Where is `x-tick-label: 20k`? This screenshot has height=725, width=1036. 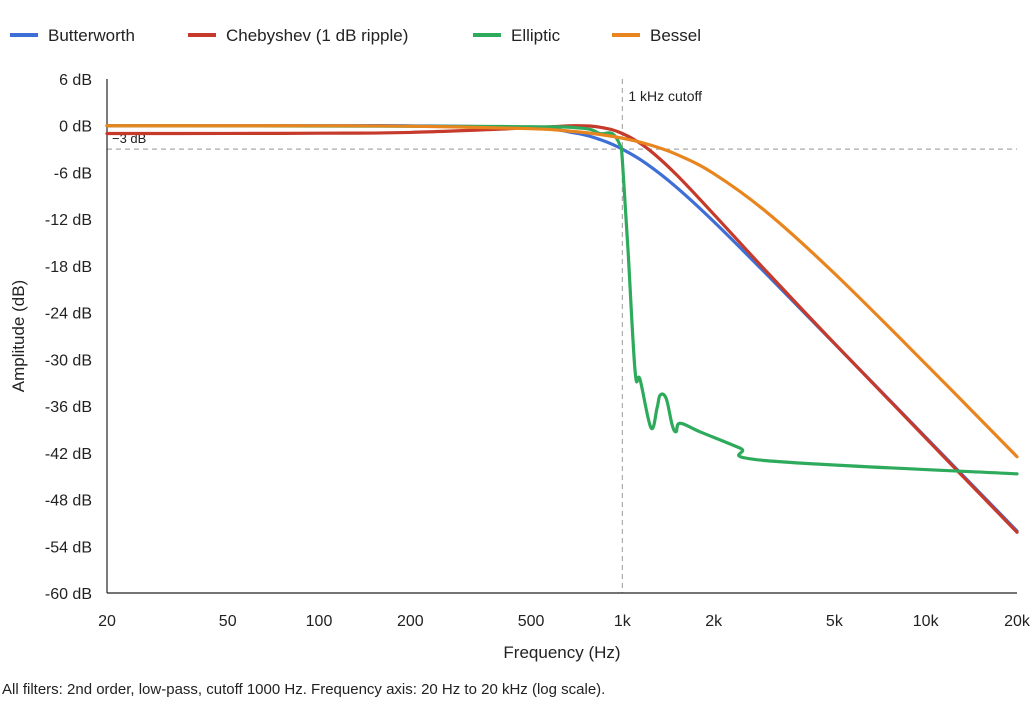 x-tick-label: 20k is located at coordinates (1017, 621).